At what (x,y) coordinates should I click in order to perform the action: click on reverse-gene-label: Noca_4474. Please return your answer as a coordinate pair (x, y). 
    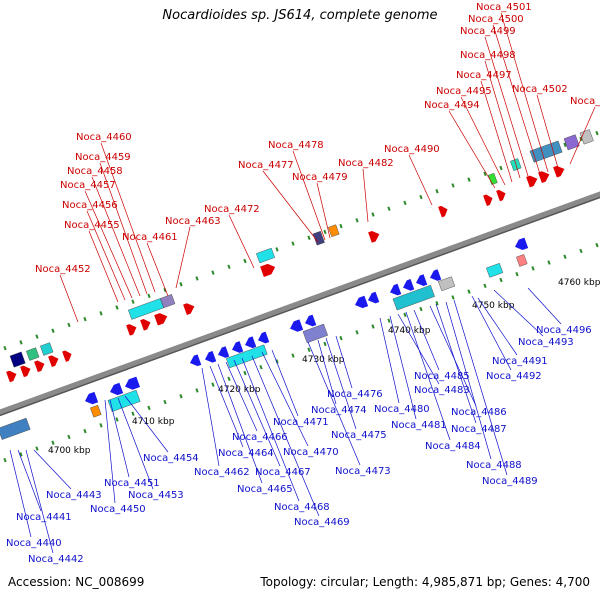
    Looking at the image, I should click on (339, 410).